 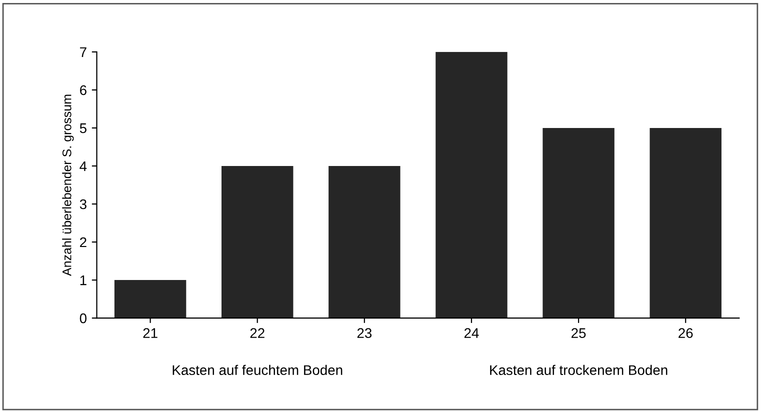 What do you see at coordinates (83, 281) in the screenshot?
I see `y-tick-label: 1` at bounding box center [83, 281].